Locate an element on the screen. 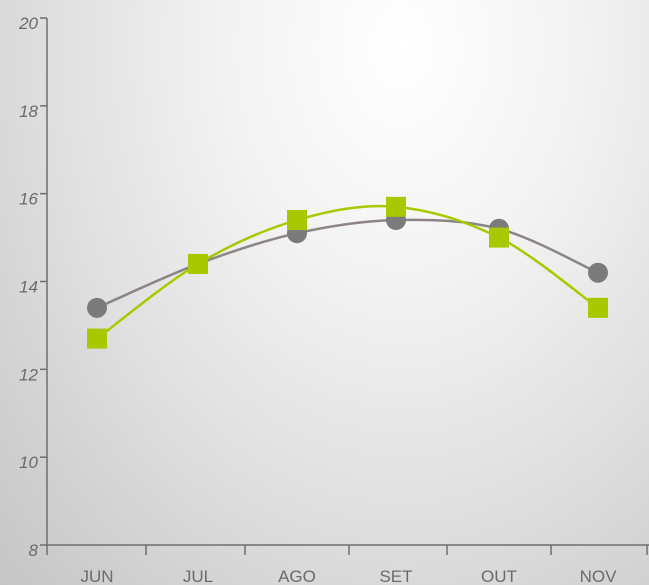 The width and height of the screenshot is (649, 585). x-tick-label: JUN is located at coordinates (96, 576).